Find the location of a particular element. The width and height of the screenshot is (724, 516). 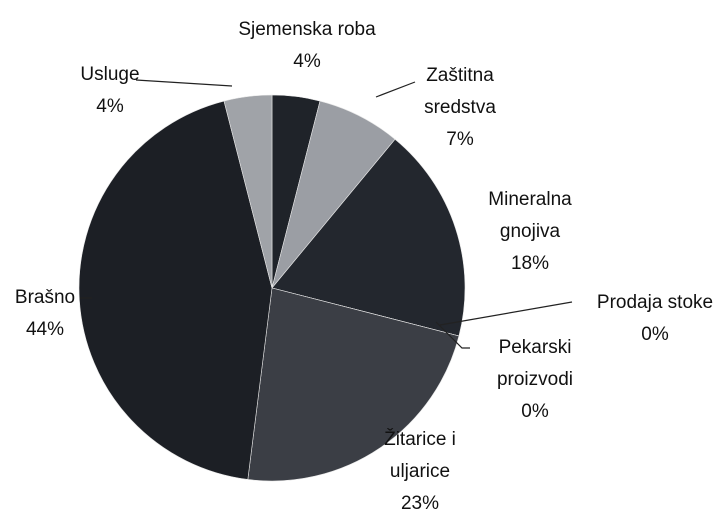

category-name: Sjemenska roba is located at coordinates (307, 29).